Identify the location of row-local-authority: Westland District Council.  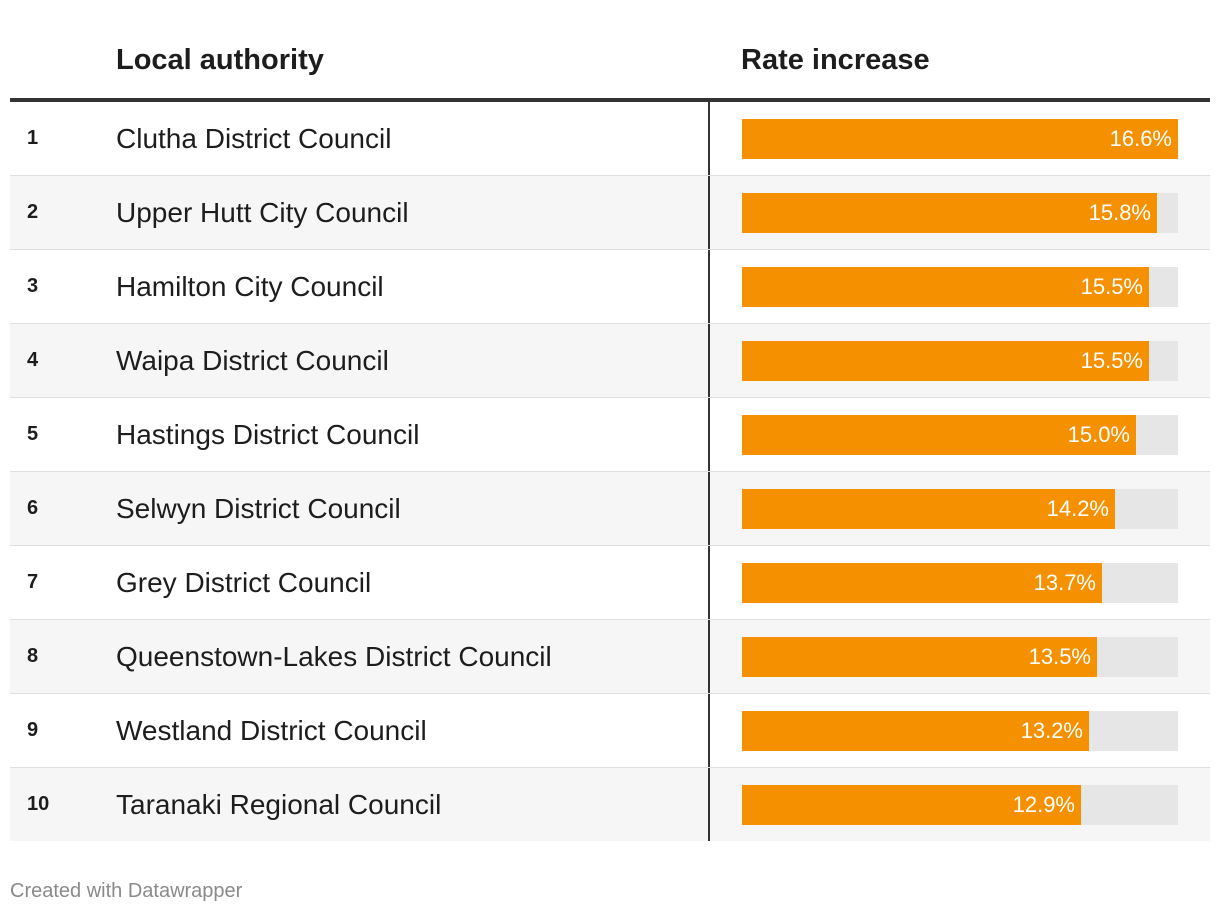
(271, 730).